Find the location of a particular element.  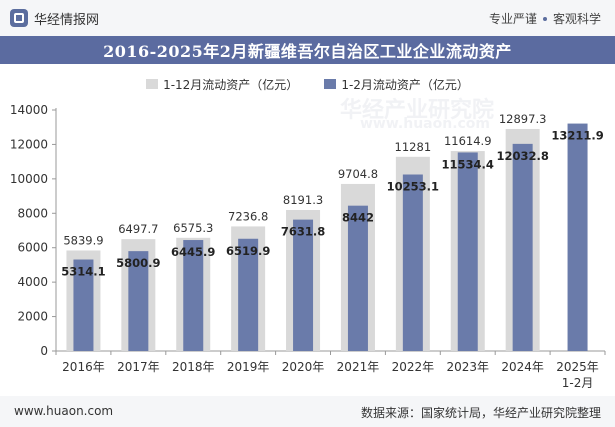

chart-legend: 1-12月流动资产（亿元） 1-2月流动资产（亿元） is located at coordinates (307, 84).